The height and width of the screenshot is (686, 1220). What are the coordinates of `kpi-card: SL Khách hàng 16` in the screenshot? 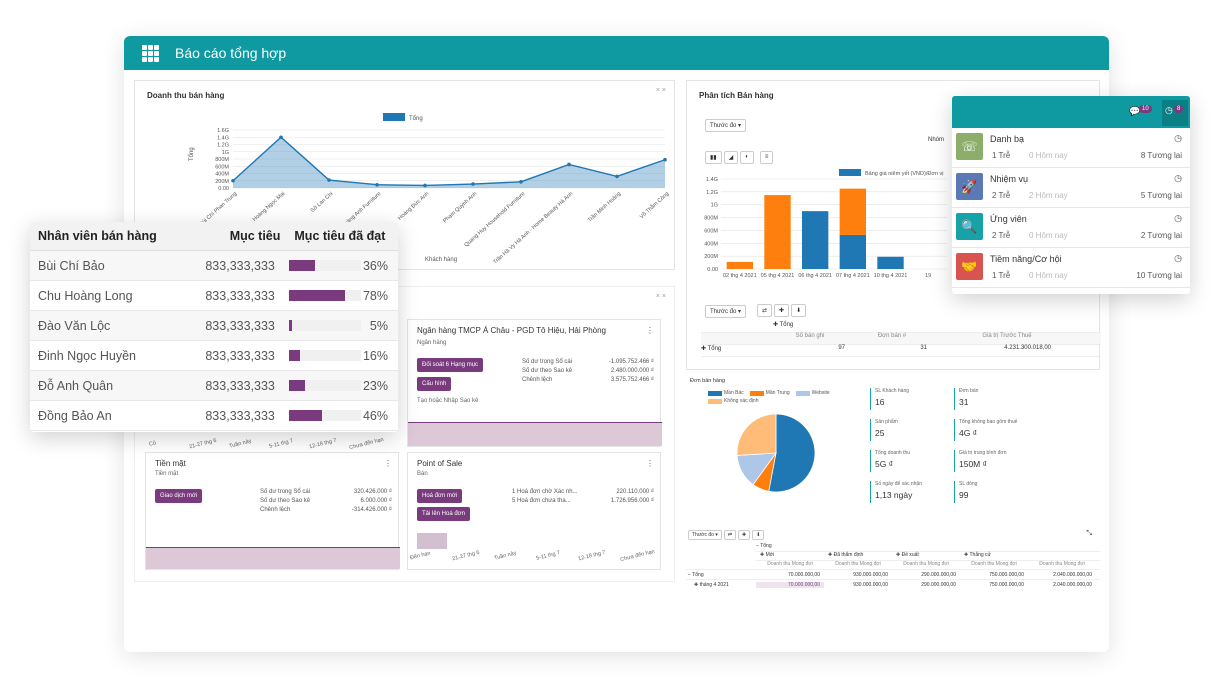 It's located at (912, 399).